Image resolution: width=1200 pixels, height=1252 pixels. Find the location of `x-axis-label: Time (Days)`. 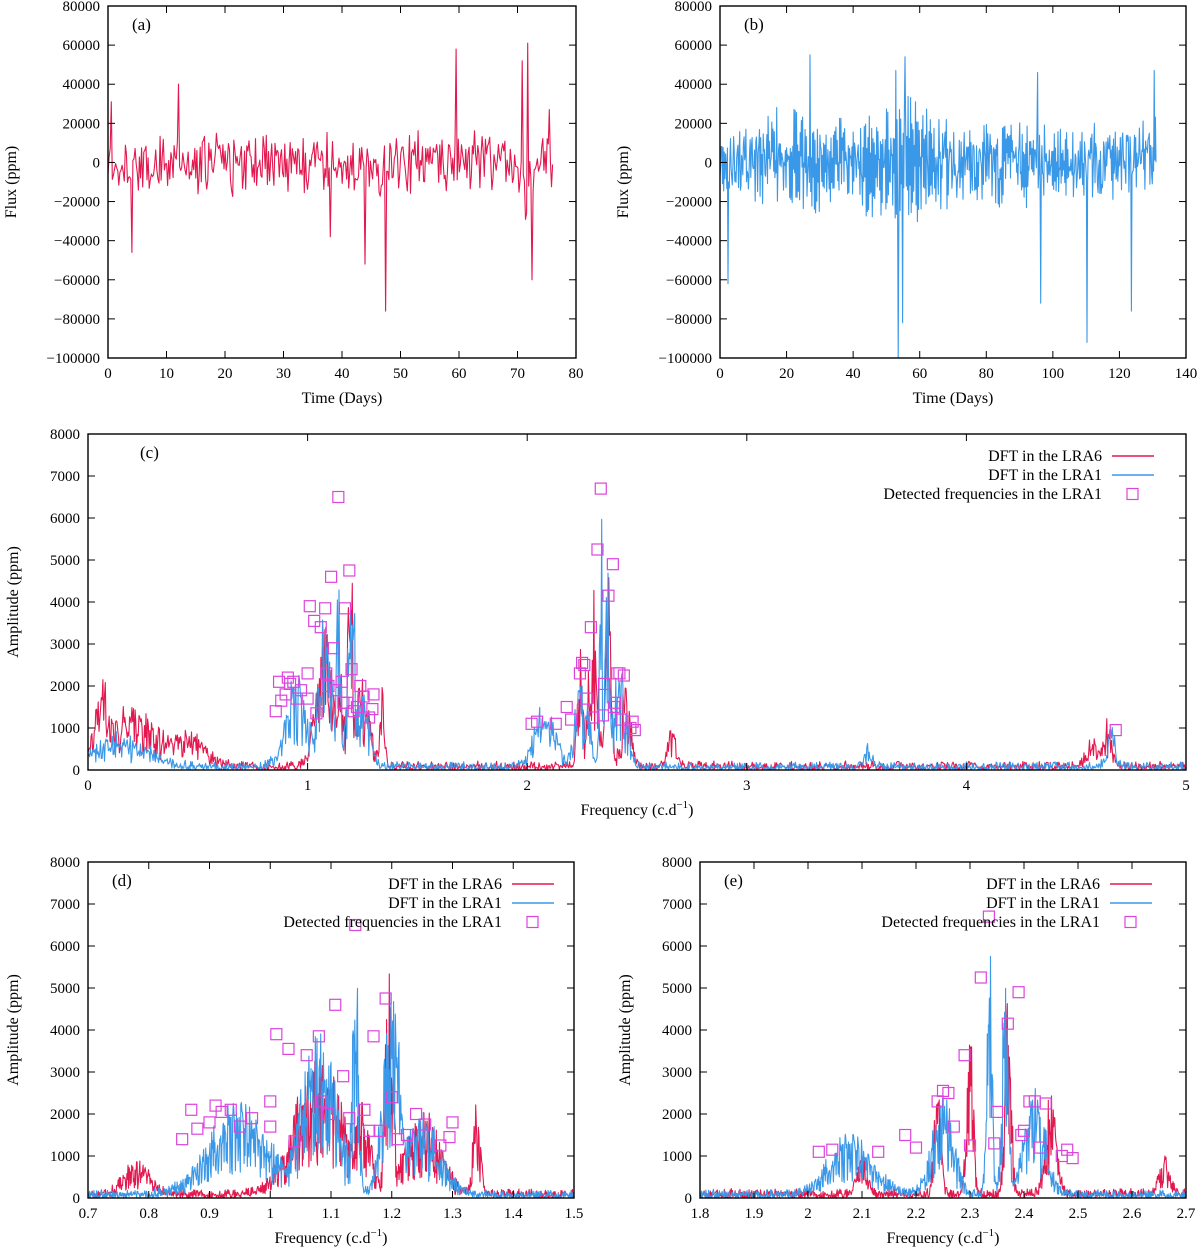

x-axis-label: Time (Days) is located at coordinates (342, 398).